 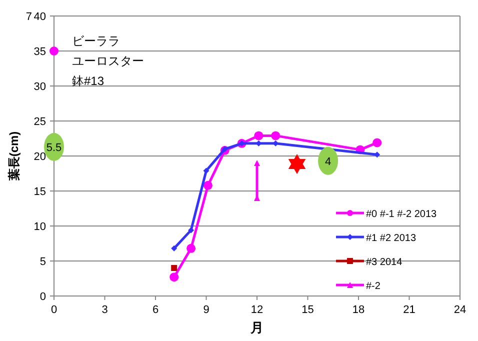 What do you see at coordinates (40, 227) in the screenshot?
I see `y-tick-label: 10` at bounding box center [40, 227].